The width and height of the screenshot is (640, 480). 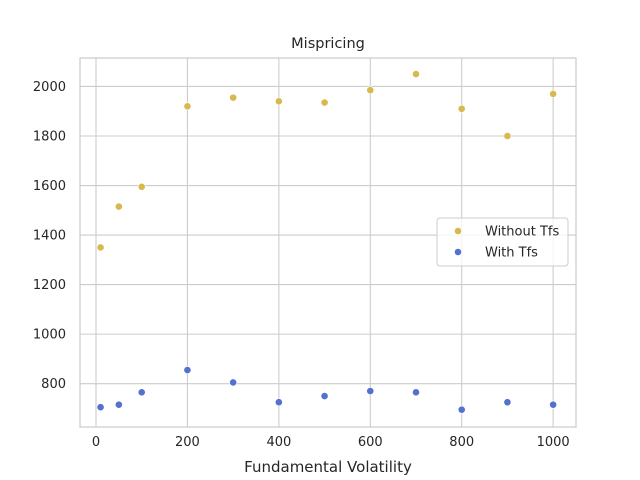 I want to click on y-tick-label: 1600, so click(x=49, y=186).